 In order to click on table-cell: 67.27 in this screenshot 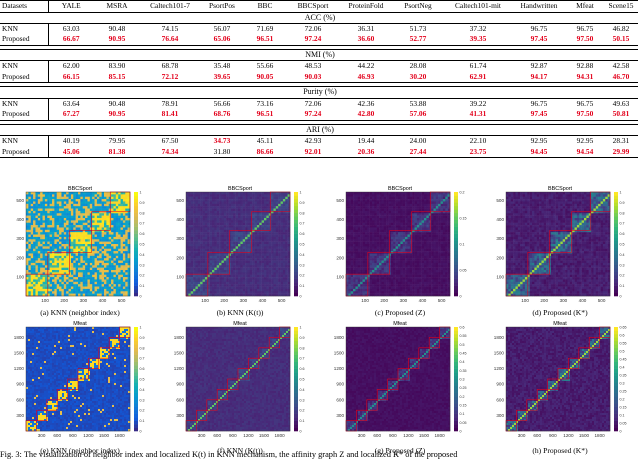, I will do `click(71, 115)`.